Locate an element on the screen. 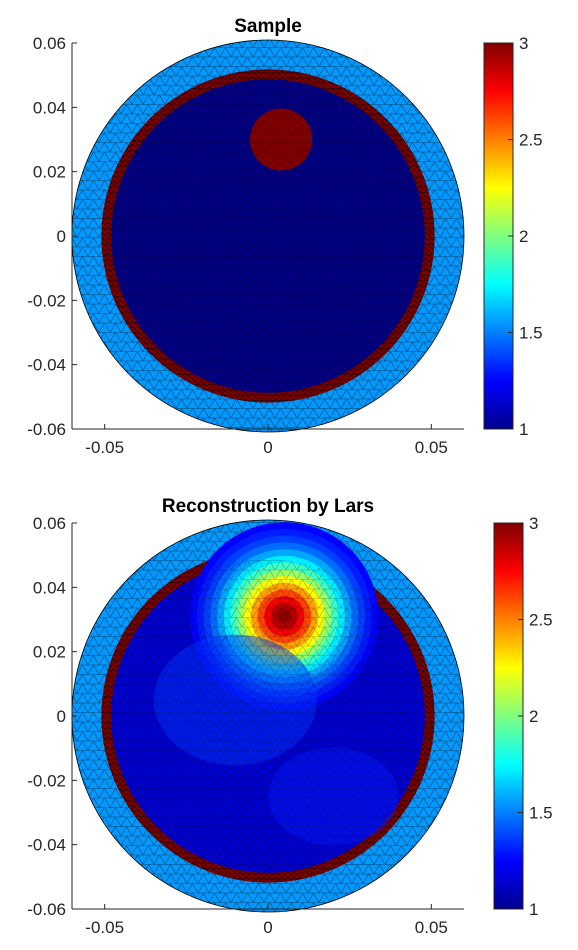  chart-title: Sample is located at coordinates (268, 26).